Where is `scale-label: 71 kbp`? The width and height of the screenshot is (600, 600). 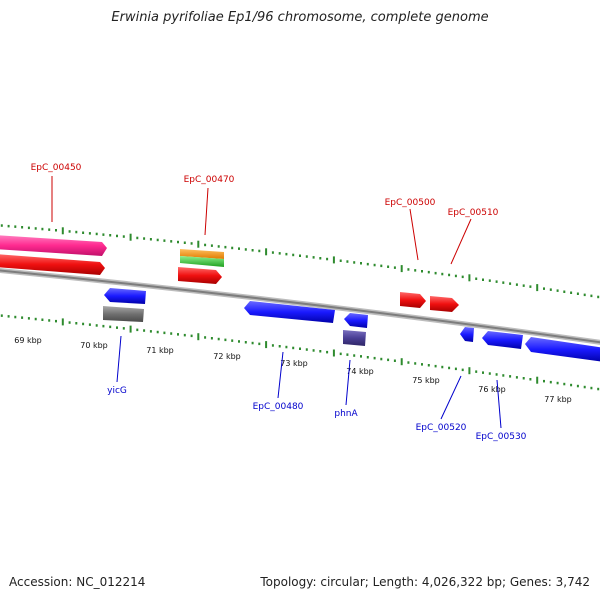
scale-label: 71 kbp is located at coordinates (160, 350).